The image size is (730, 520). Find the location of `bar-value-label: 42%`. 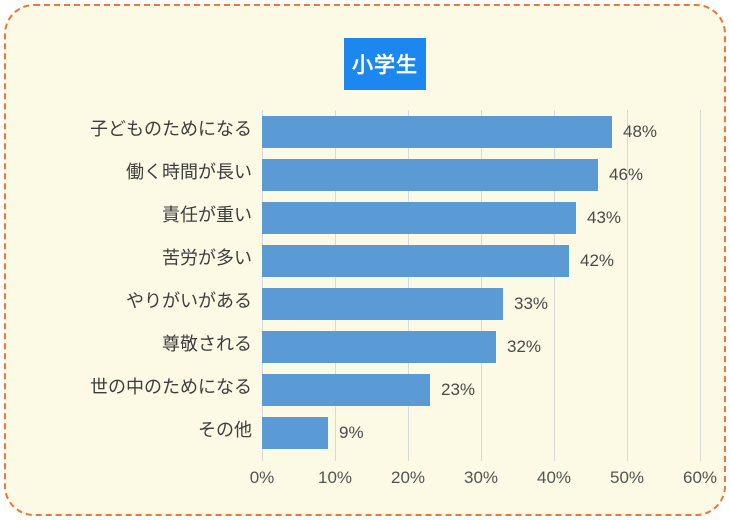

bar-value-label: 42% is located at coordinates (597, 260).